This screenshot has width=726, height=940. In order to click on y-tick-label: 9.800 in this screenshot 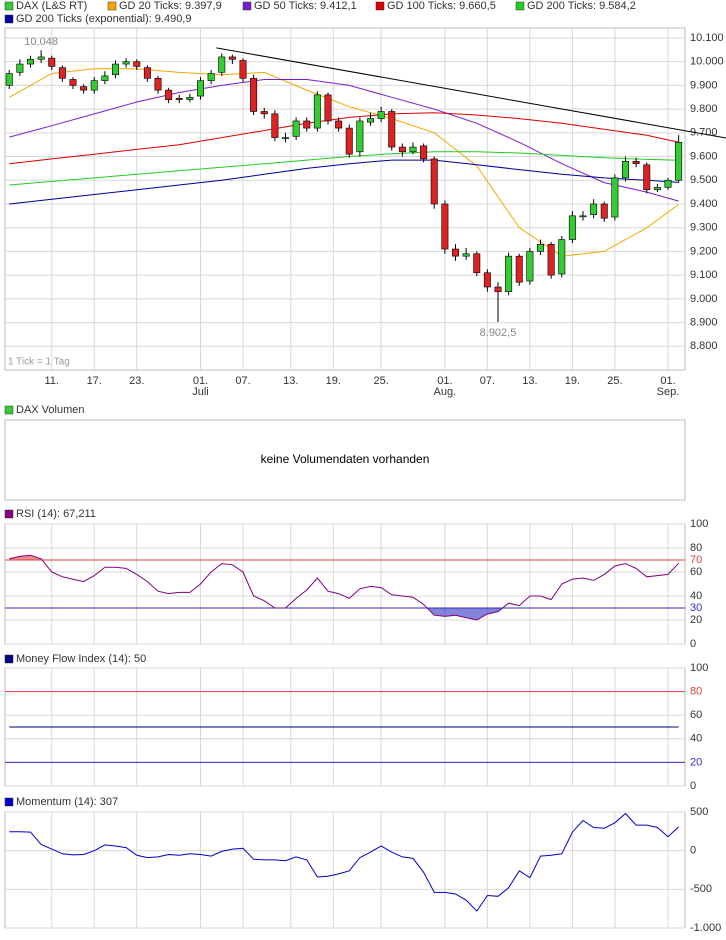, I will do `click(704, 109)`.